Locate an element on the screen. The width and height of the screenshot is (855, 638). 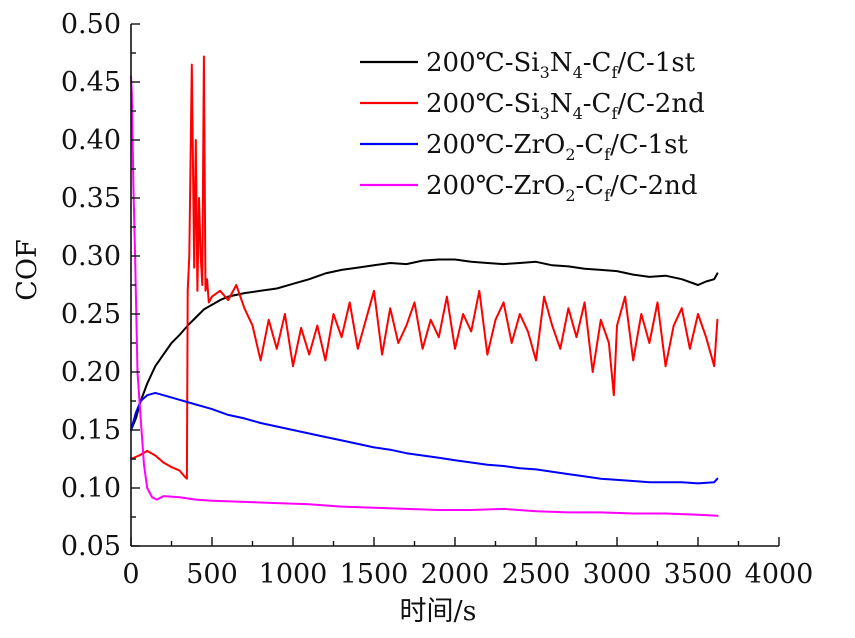
y-tick-label: 0.35 is located at coordinates (91, 198).